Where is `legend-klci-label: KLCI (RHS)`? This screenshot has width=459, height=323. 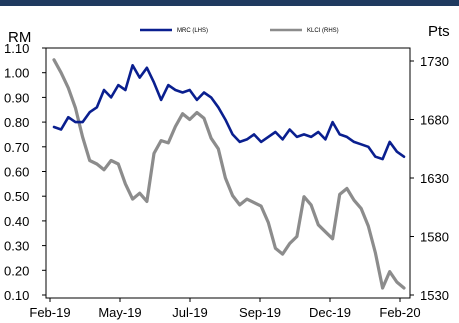 legend-klci-label: KLCI (RHS) is located at coordinates (323, 31).